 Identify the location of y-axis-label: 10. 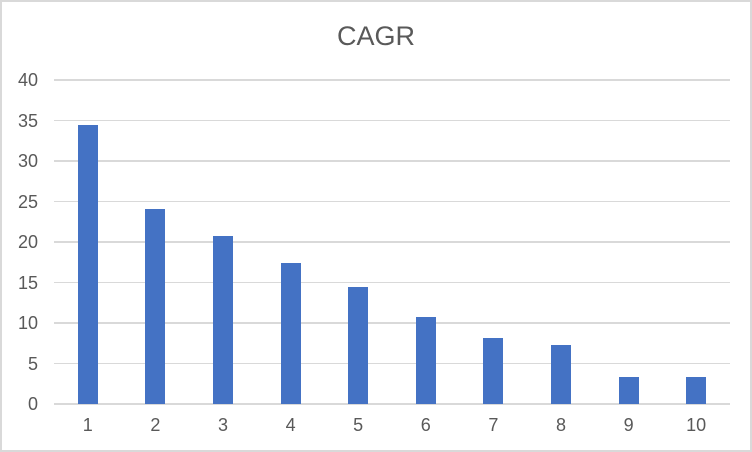
(27, 323).